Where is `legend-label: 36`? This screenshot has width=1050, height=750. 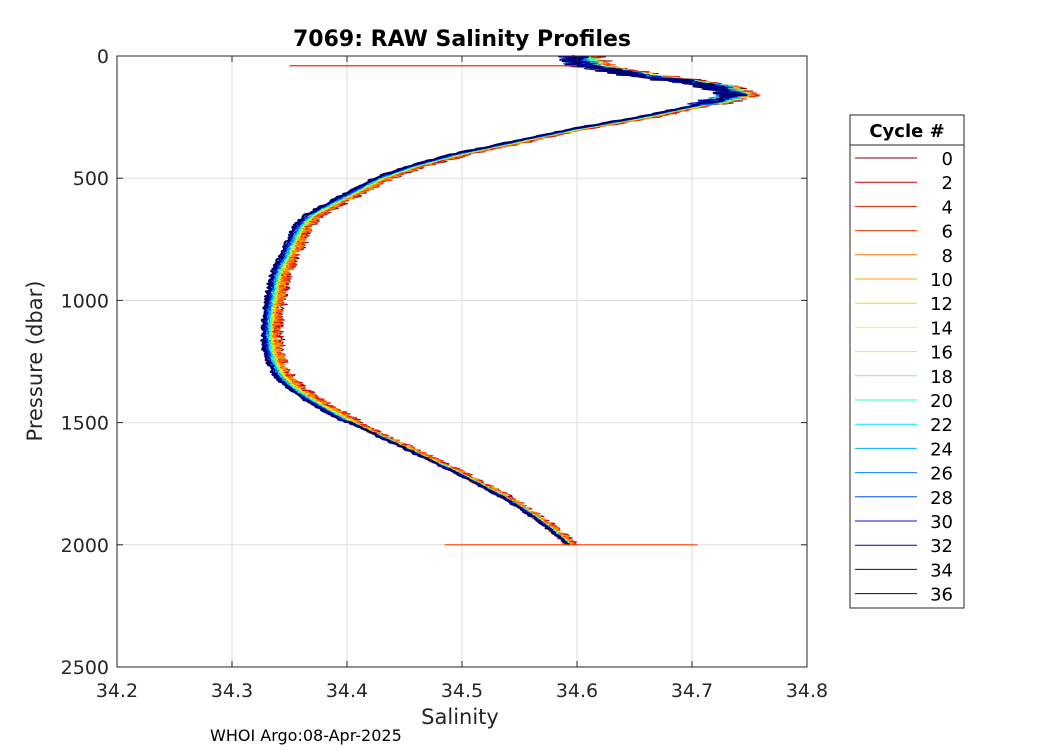
legend-label: 36 is located at coordinates (941, 595).